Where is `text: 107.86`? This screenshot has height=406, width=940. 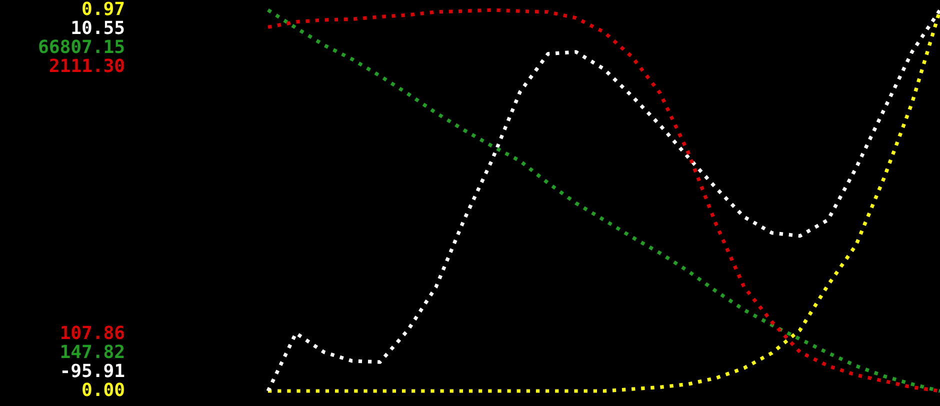
text: 107.86 is located at coordinates (92, 333).